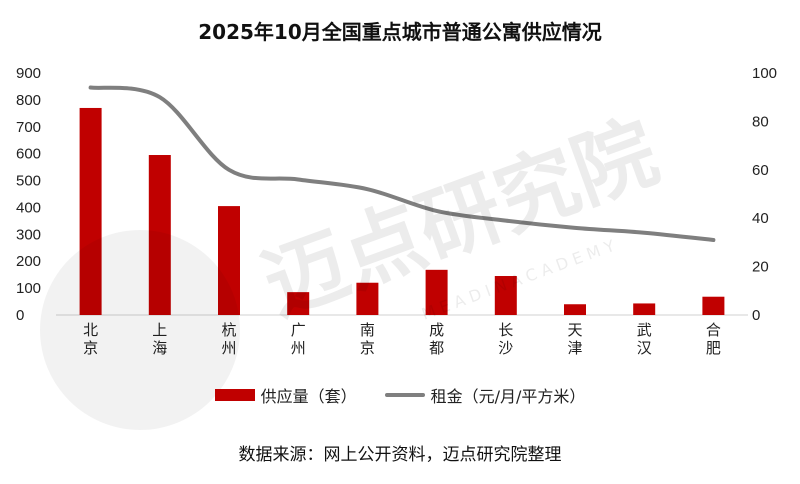 Image resolution: width=800 pixels, height=484 pixels. Describe the element at coordinates (228, 339) in the screenshot. I see `x-tick-label: 杭州` at that location.